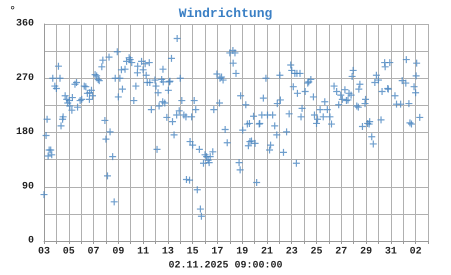  Describe the element at coordinates (192, 252) in the screenshot. I see `x-tick-label: 15` at that location.